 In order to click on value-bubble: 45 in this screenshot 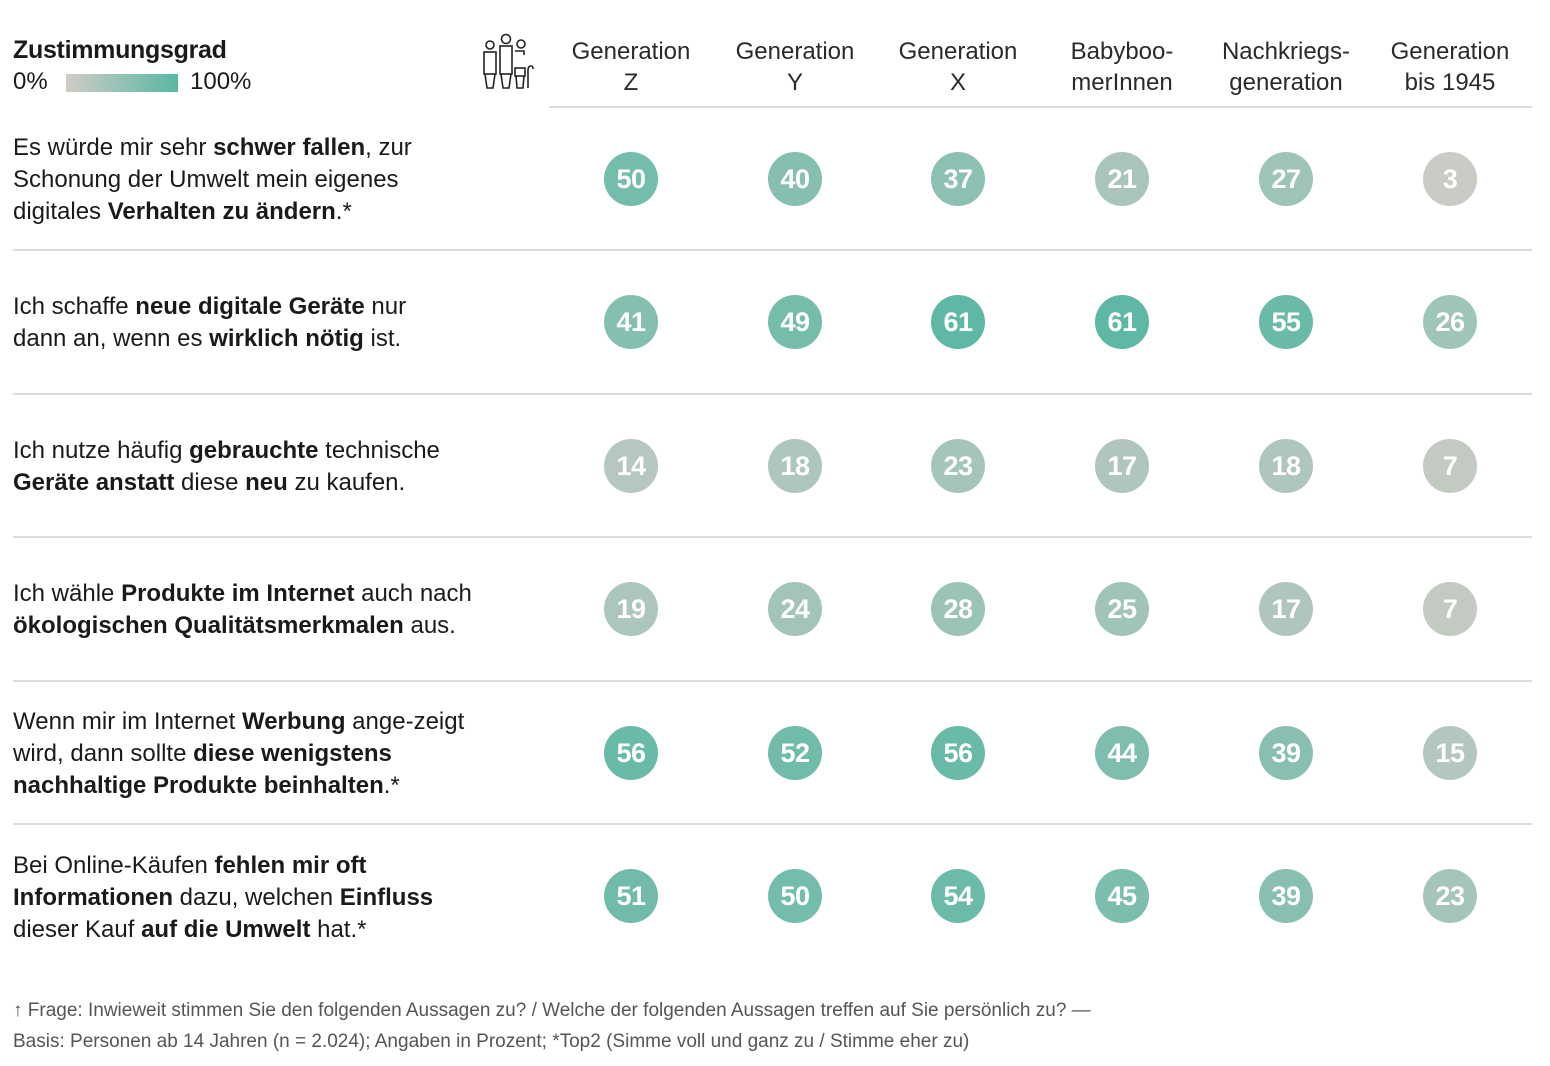, I will do `click(1122, 896)`.